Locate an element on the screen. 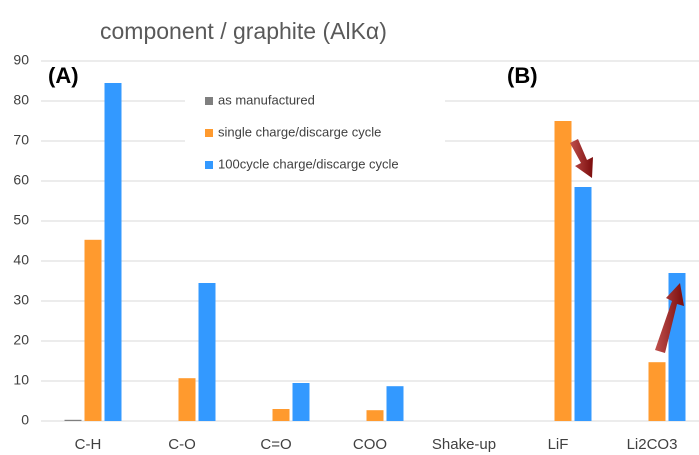 The width and height of the screenshot is (699, 455). y-tick-label: 40 is located at coordinates (21, 260).